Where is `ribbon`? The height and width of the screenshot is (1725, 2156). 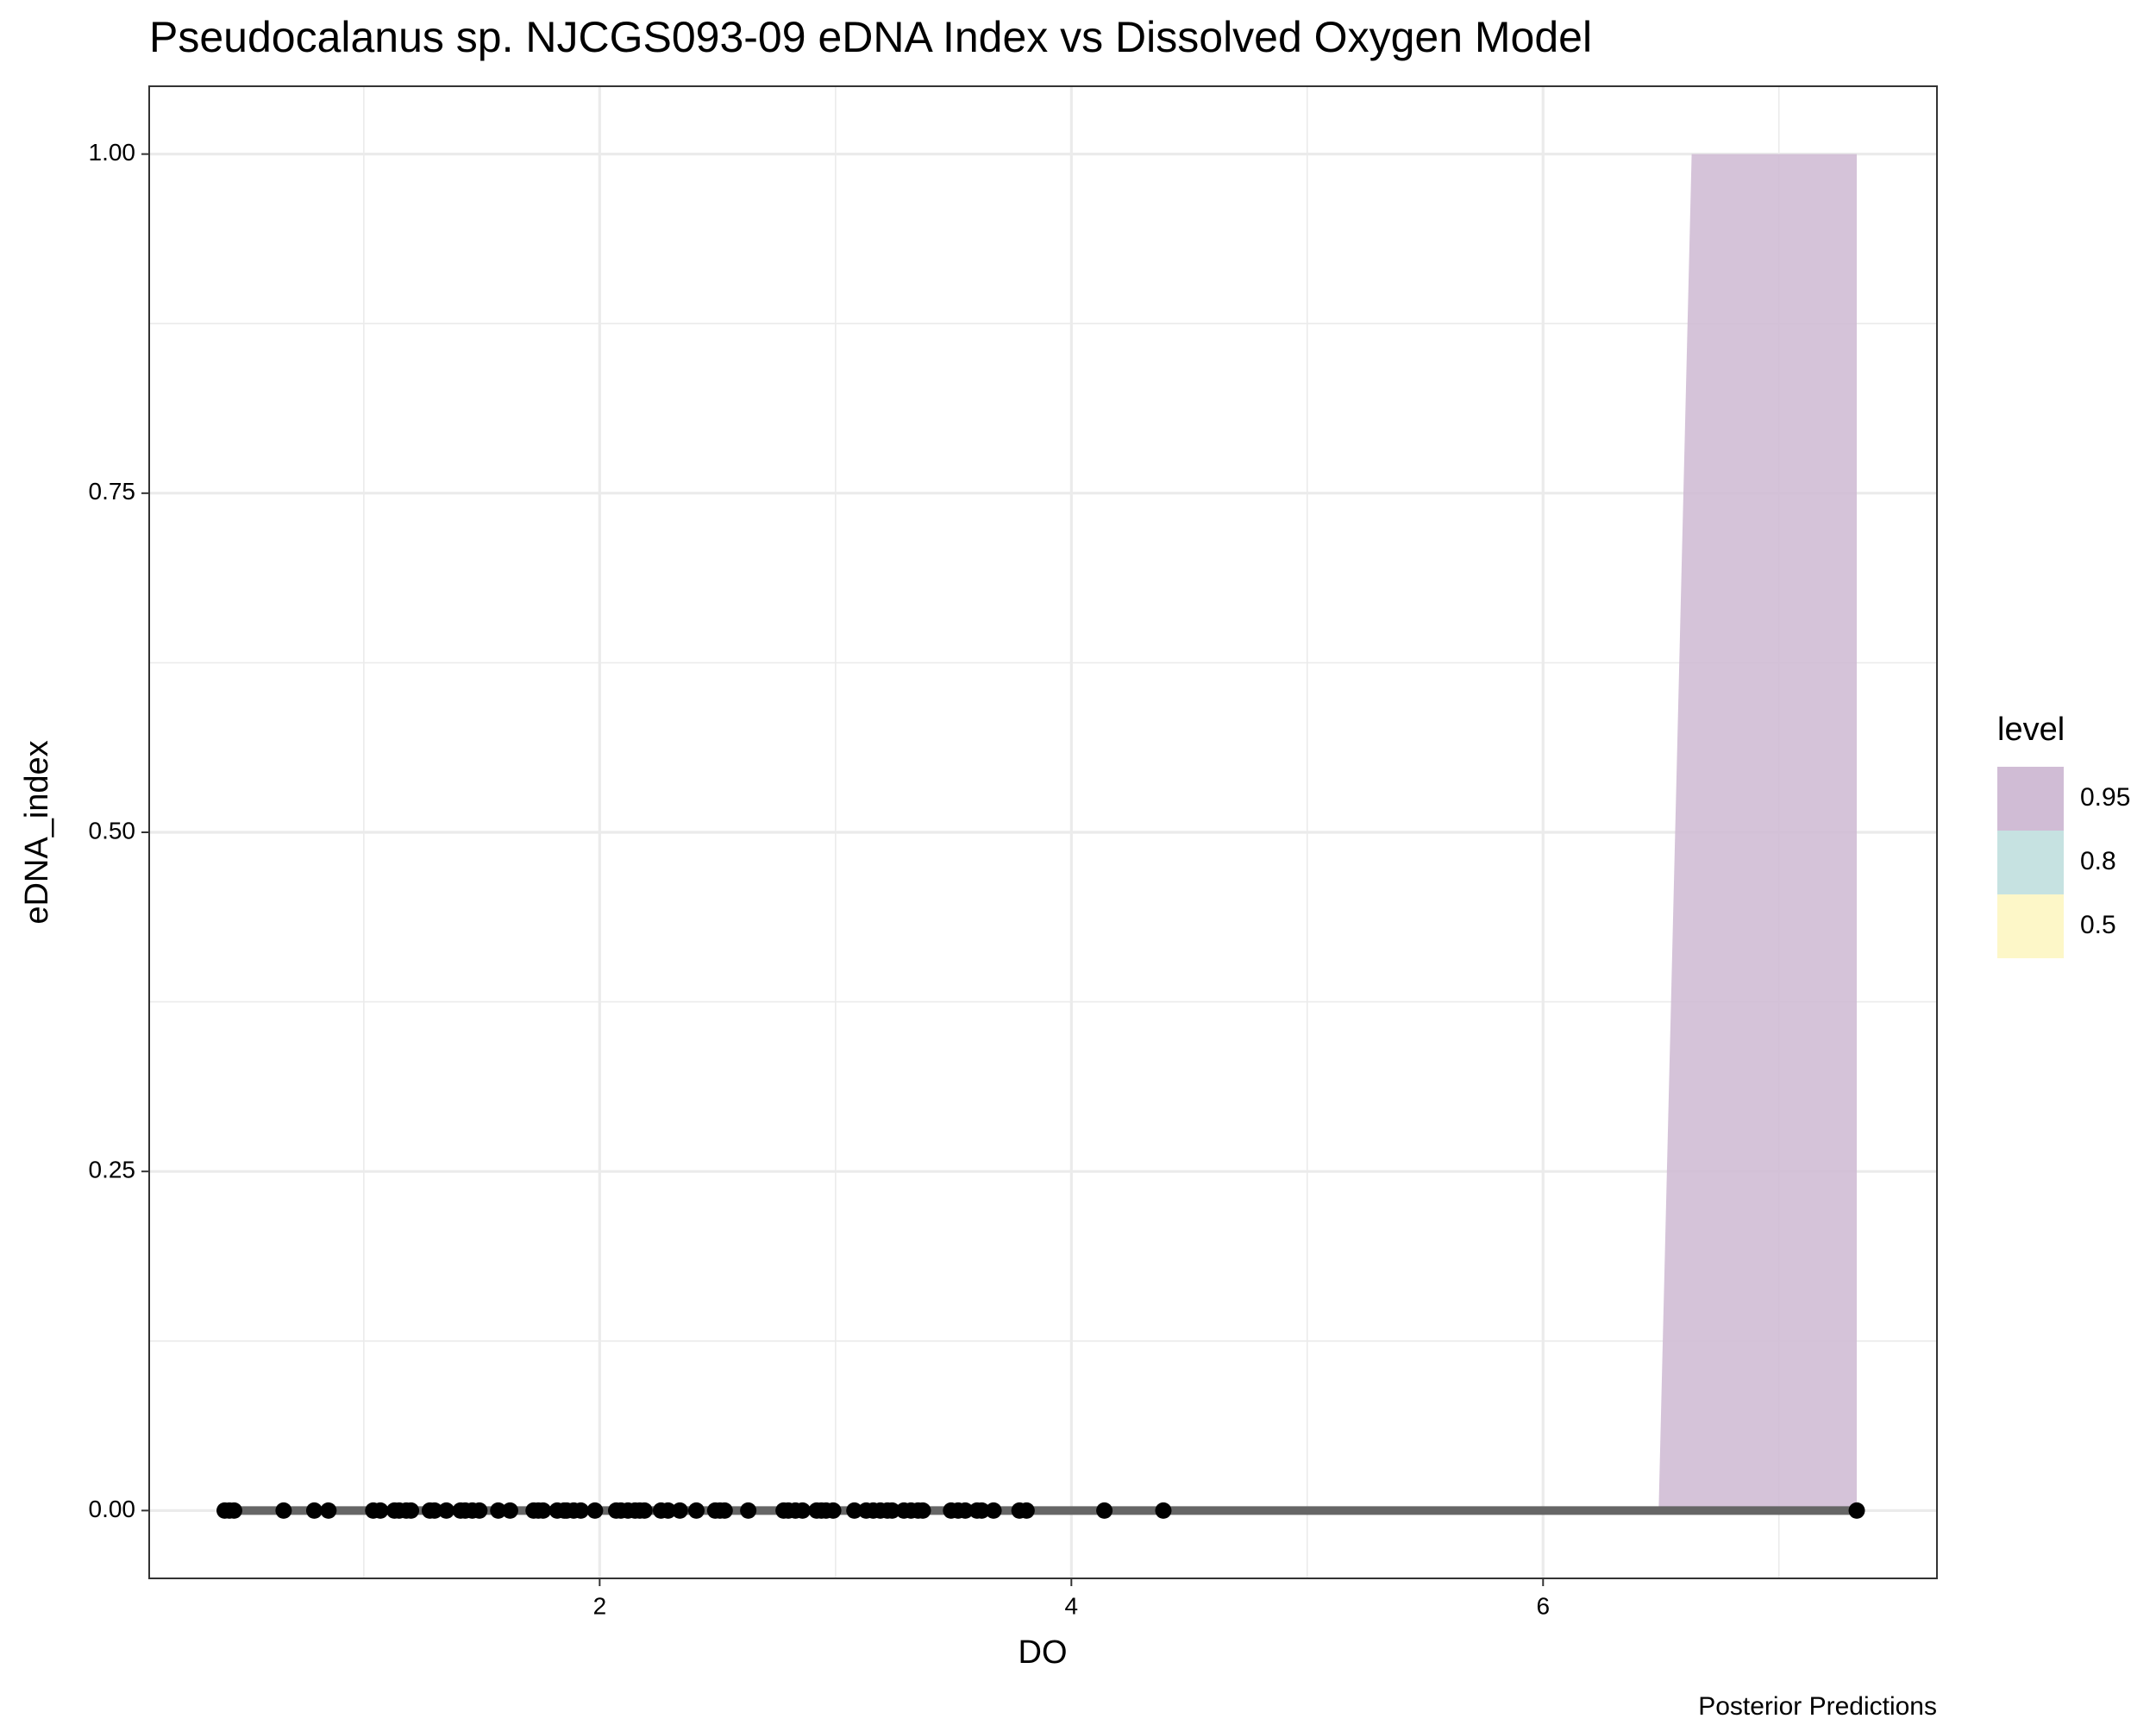
ribbon is located at coordinates (1758, 833).